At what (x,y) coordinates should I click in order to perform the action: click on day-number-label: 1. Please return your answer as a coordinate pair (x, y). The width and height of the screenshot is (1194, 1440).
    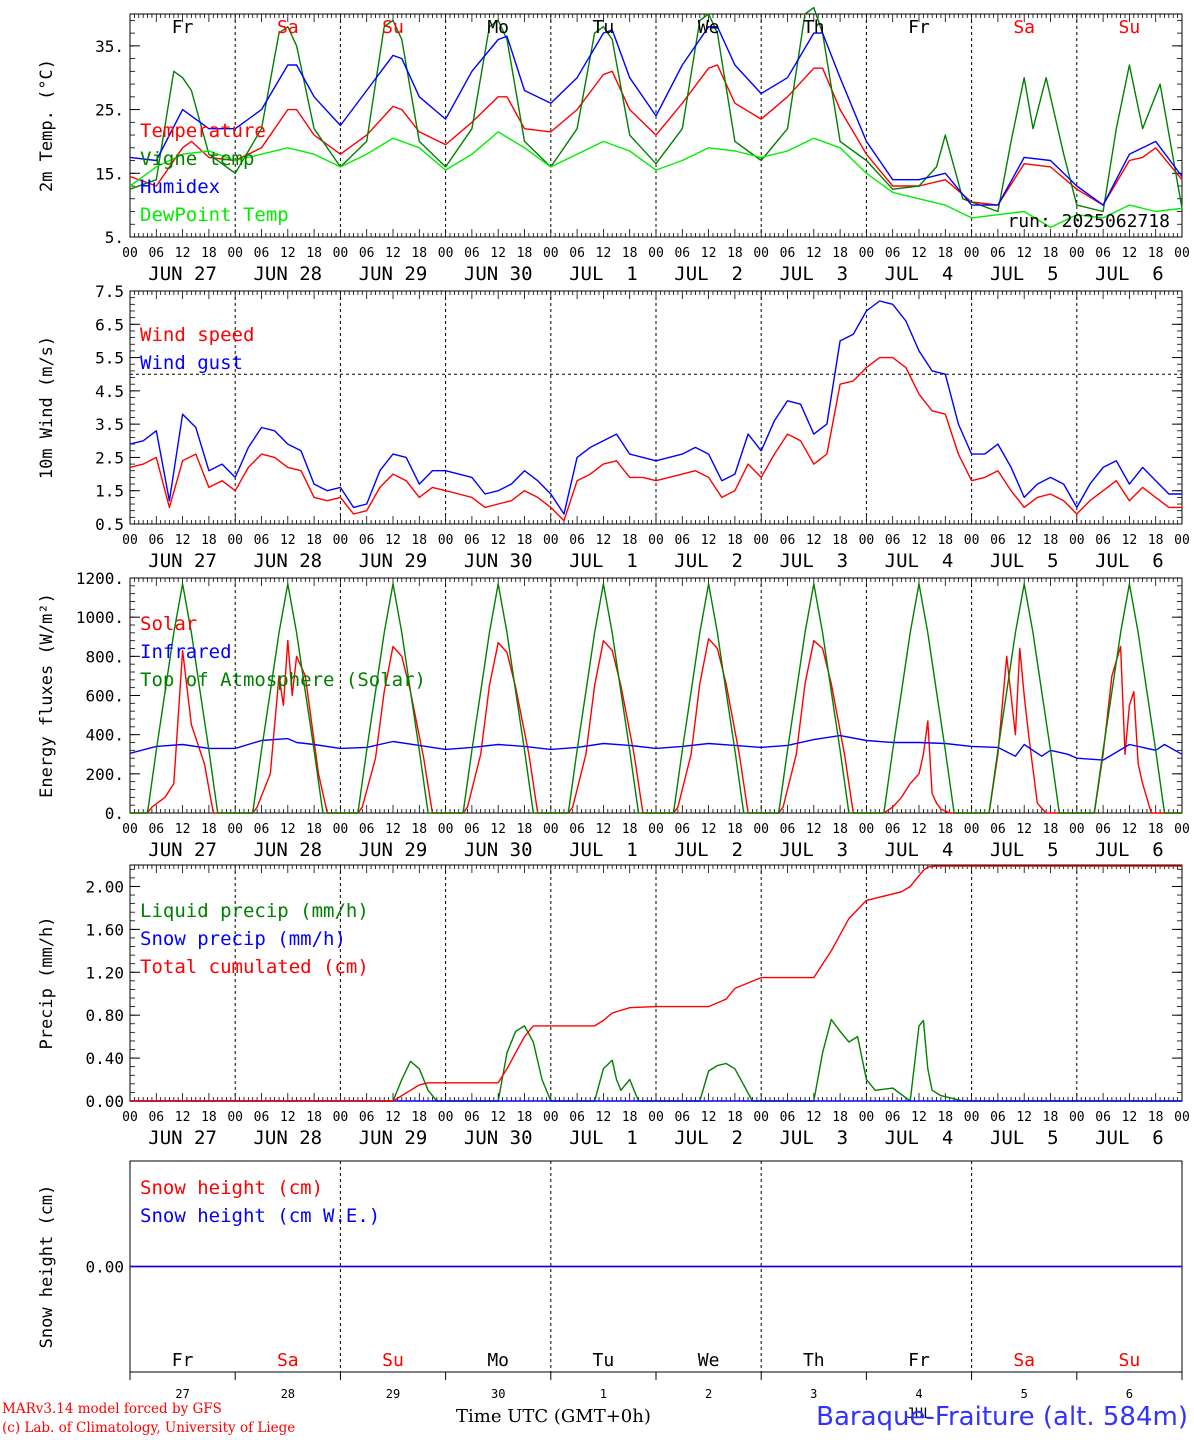
    Looking at the image, I should click on (603, 1394).